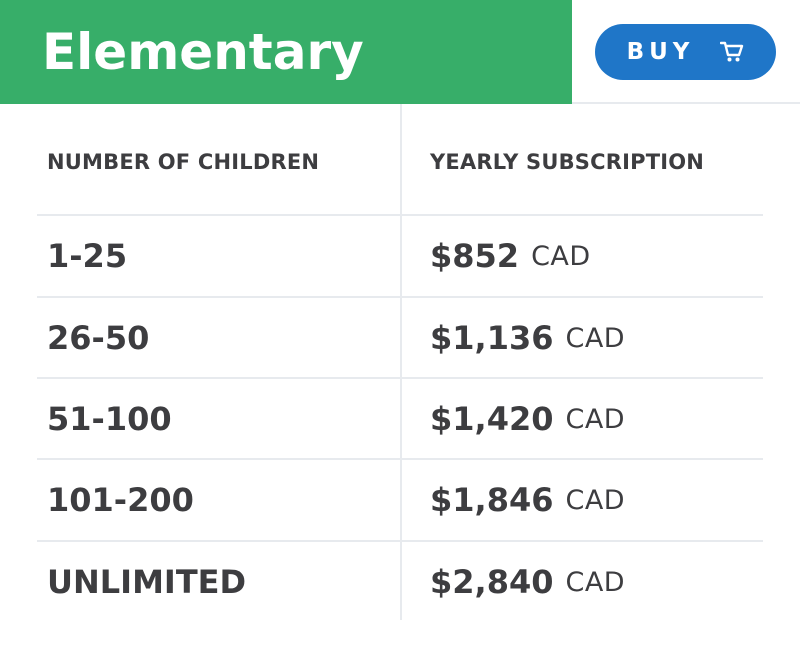 This screenshot has height=663, width=800. Describe the element at coordinates (120, 500) in the screenshot. I see `children-range: 101-200` at that location.